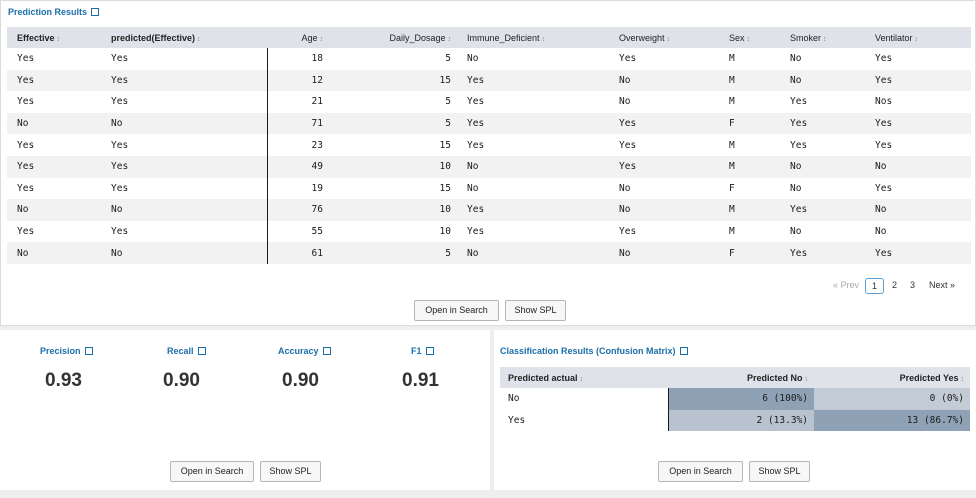 The image size is (976, 498). What do you see at coordinates (533, 37) in the screenshot?
I see `column-header-immune-deficient: Immune_Deficient ↕` at bounding box center [533, 37].